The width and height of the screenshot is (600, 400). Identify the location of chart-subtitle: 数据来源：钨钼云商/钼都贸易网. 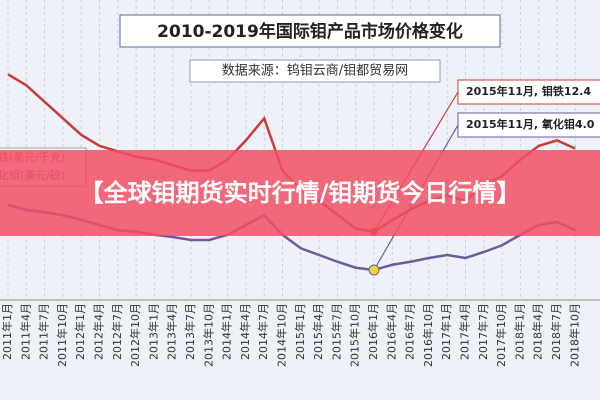
(315, 71).